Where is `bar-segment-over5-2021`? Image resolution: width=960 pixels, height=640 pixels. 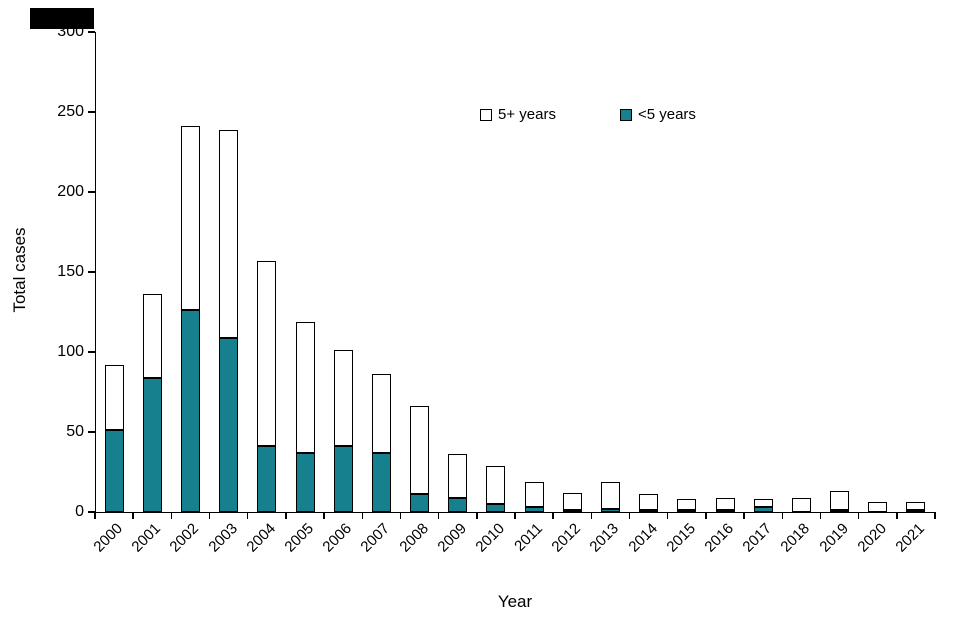
bar-segment-over5-2021 is located at coordinates (916, 506).